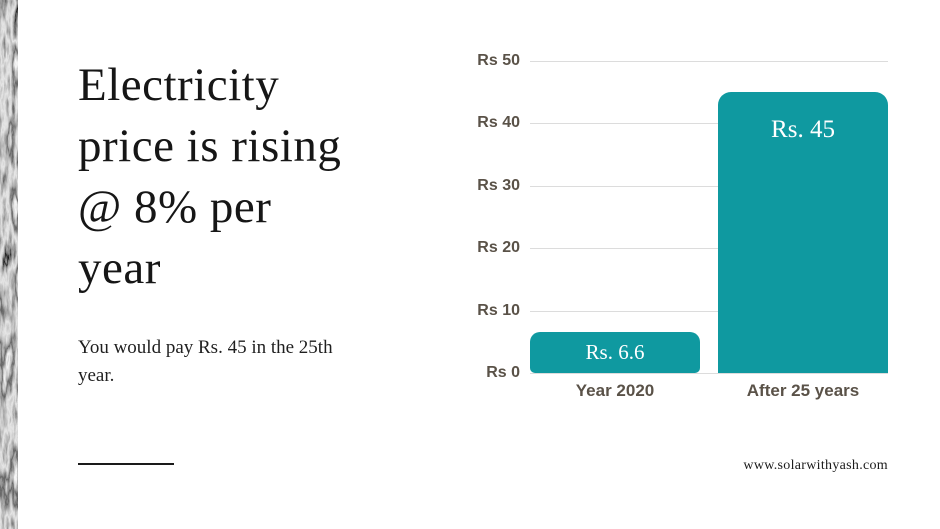  What do you see at coordinates (9, 264) in the screenshot?
I see `marble-texture-image` at bounding box center [9, 264].